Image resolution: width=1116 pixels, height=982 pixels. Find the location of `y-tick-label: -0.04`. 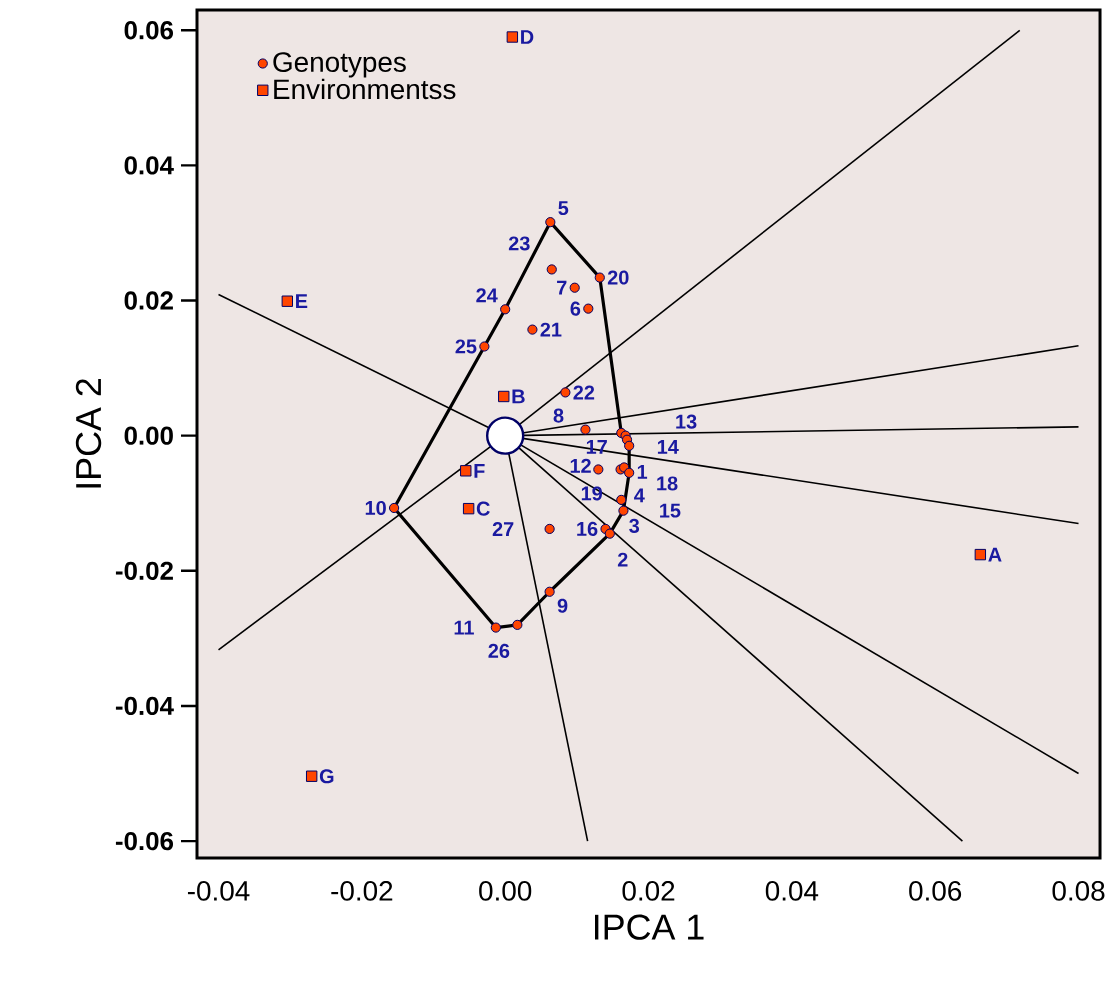

y-tick-label: -0.04 is located at coordinates (144, 706).